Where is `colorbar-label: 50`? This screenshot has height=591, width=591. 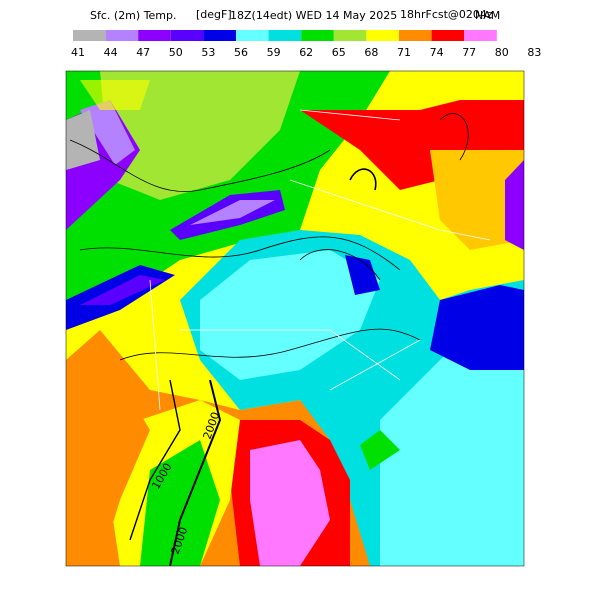 colorbar-label: 50 is located at coordinates (176, 52).